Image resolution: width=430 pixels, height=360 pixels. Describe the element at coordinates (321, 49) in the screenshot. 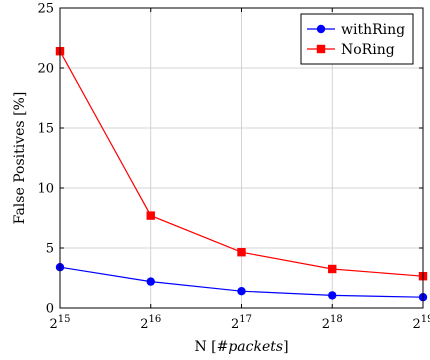

I see `legend-marker-NoRing` at that location.